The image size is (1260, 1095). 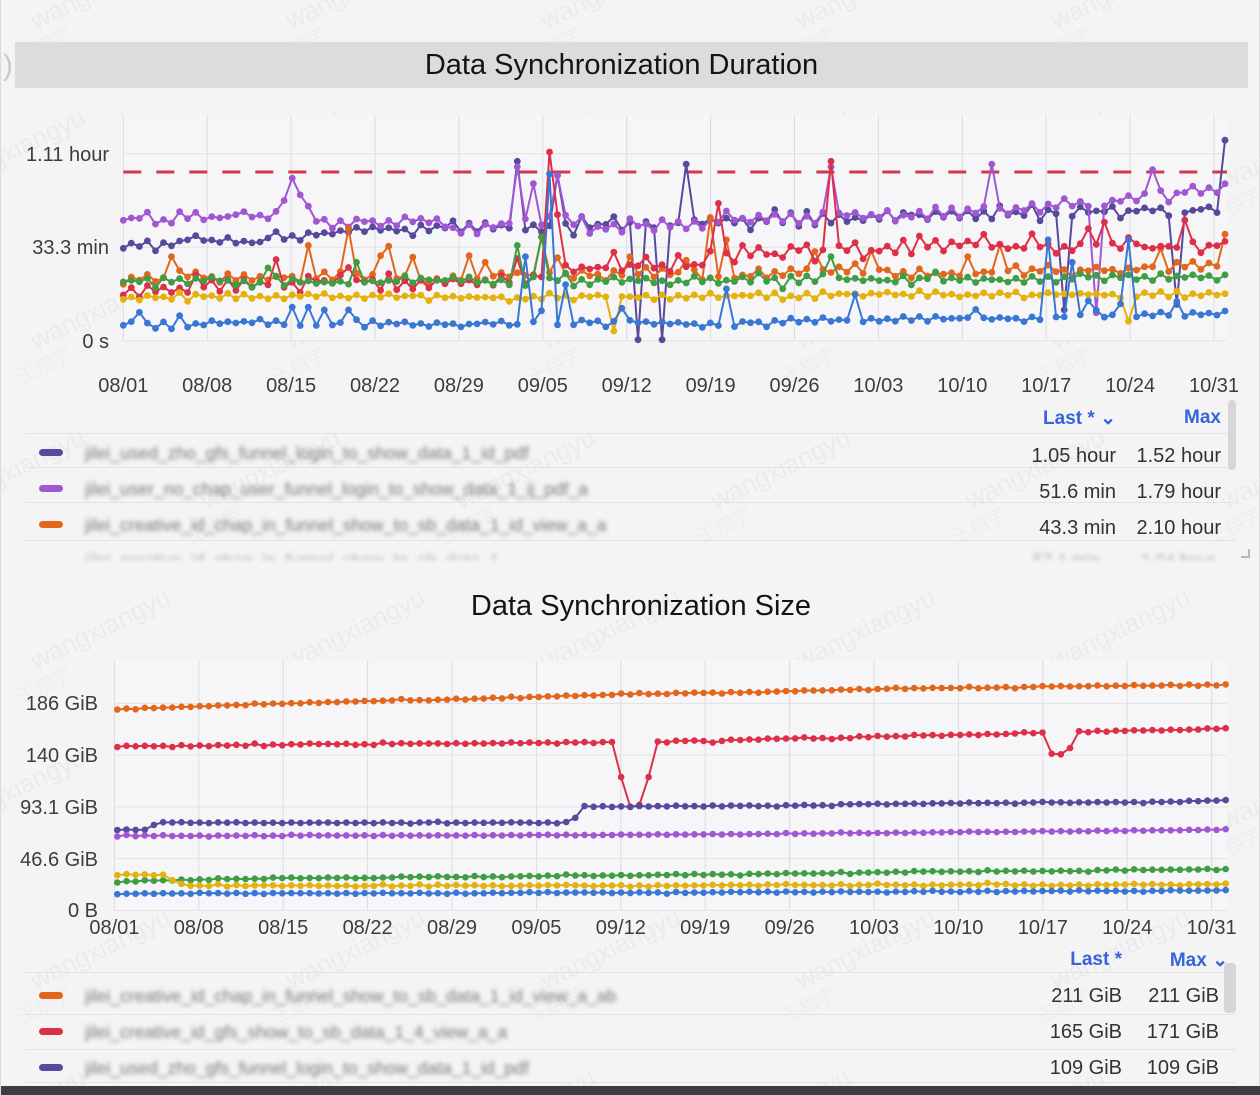 What do you see at coordinates (83, 911) in the screenshot?
I see `svg-text: 0 B` at bounding box center [83, 911].